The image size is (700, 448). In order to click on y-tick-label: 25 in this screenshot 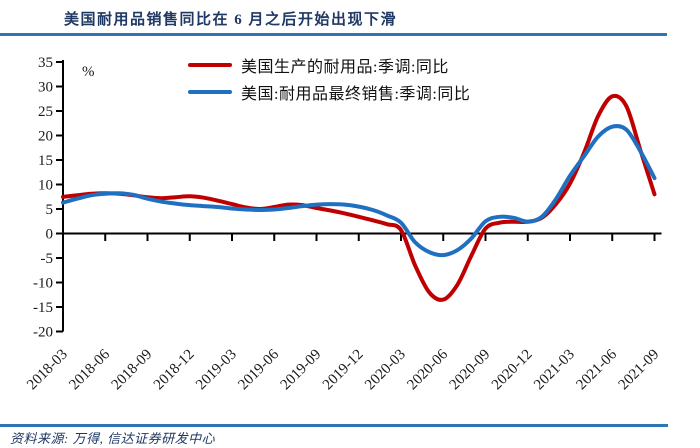, I will do `click(45, 112)`.